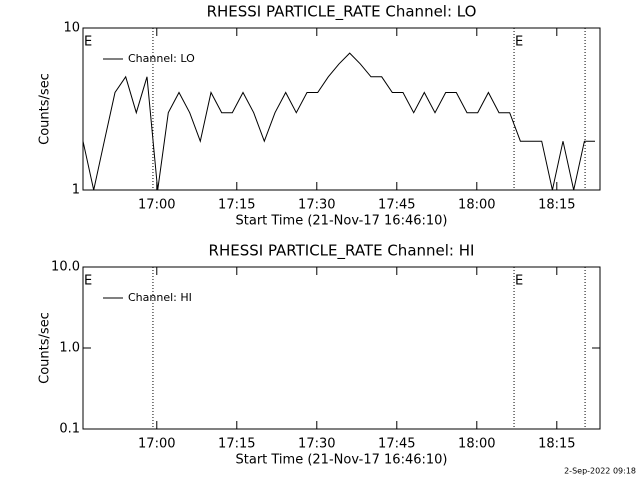 This screenshot has width=640, height=480. What do you see at coordinates (69, 348) in the screenshot?
I see `y-tick-label: 1.0` at bounding box center [69, 348].